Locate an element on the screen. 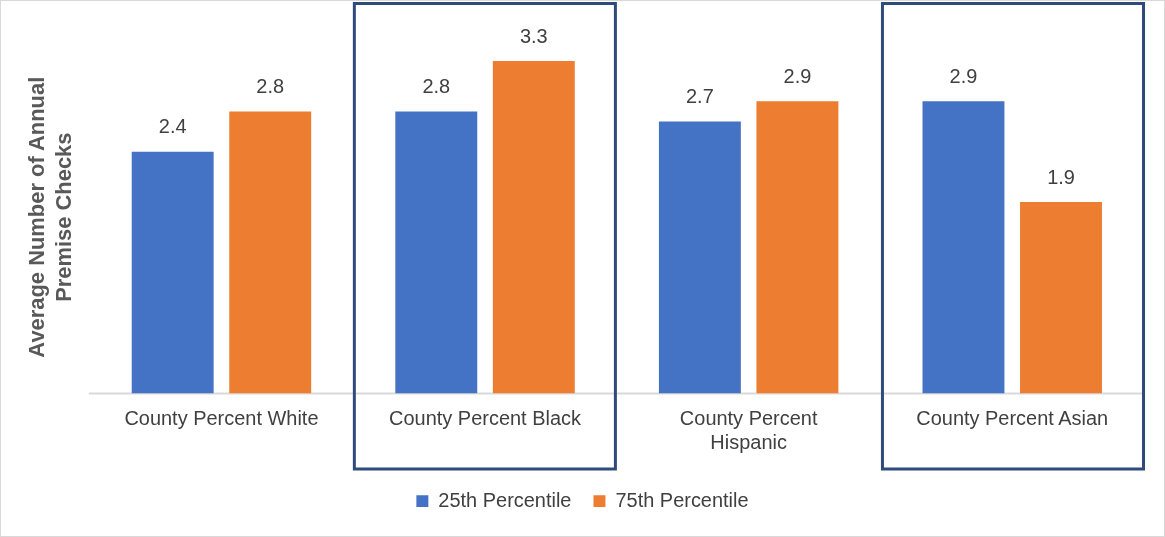 The width and height of the screenshot is (1165, 537). data-label: 2.4 is located at coordinates (172, 126).